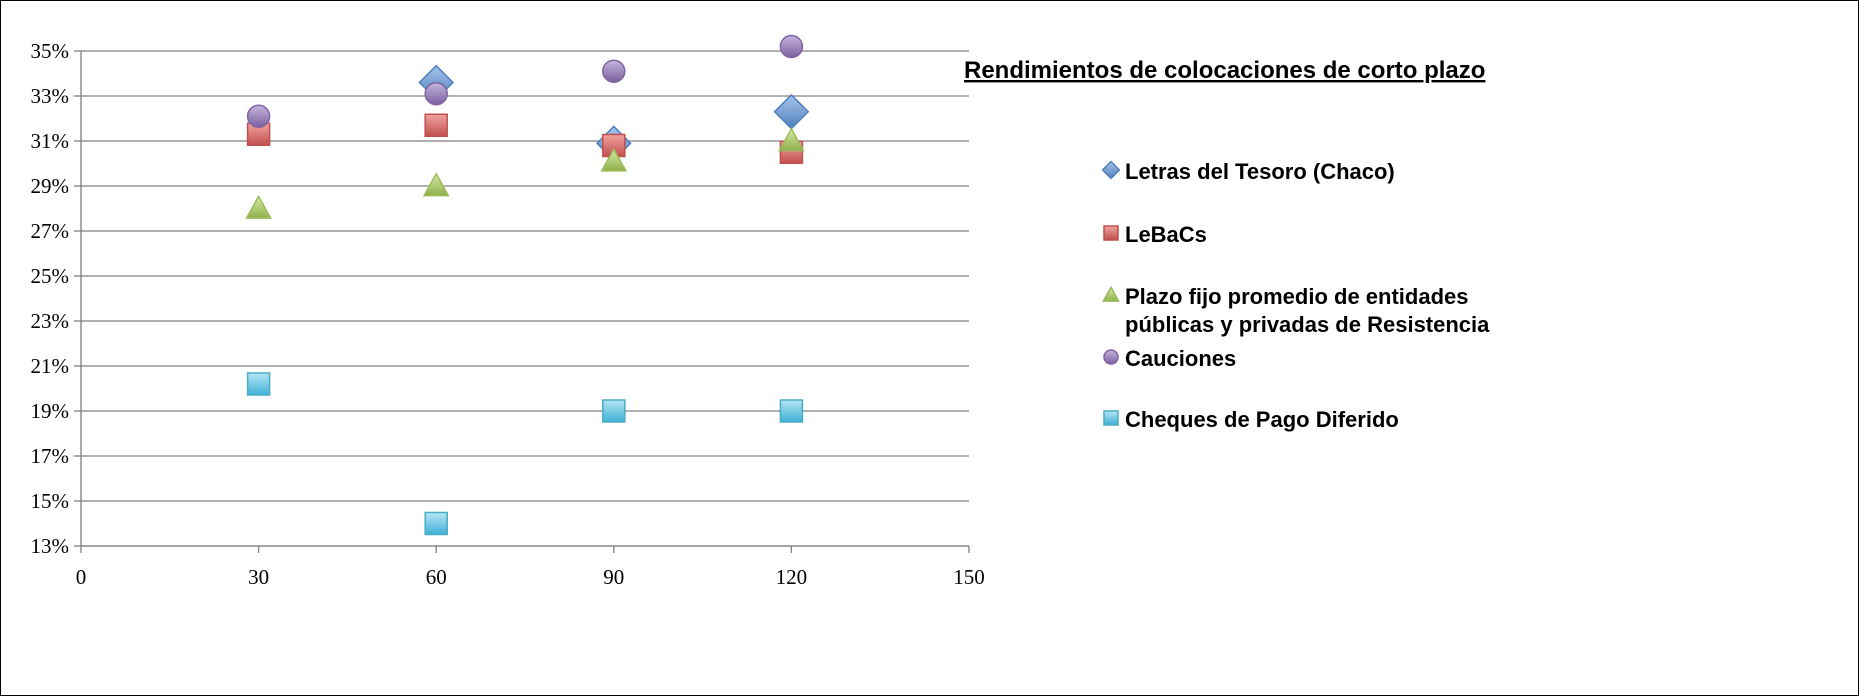 The image size is (1859, 697). I want to click on y-tick-label: 25%, so click(50, 276).